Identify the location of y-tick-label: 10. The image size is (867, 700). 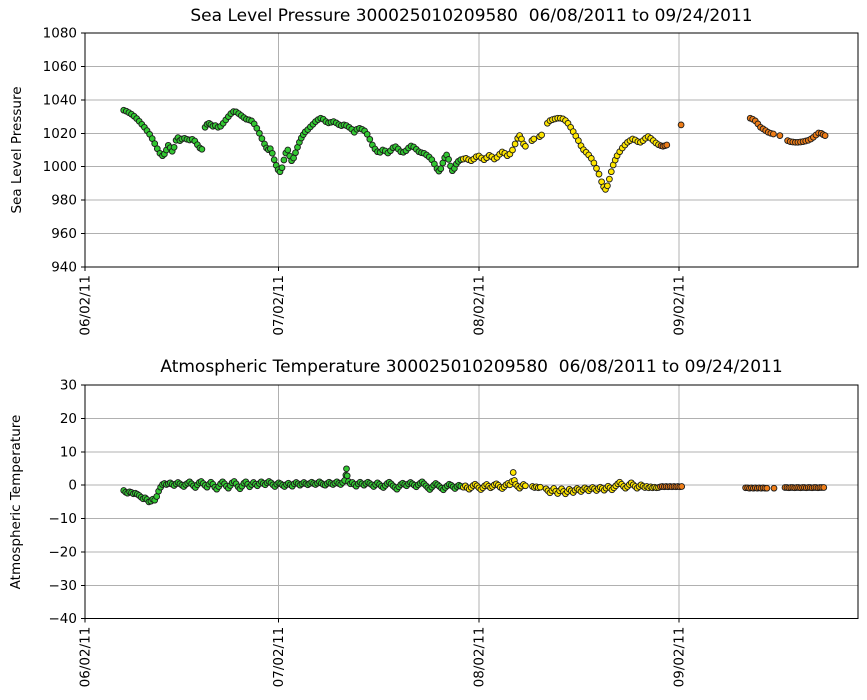
(68, 452).